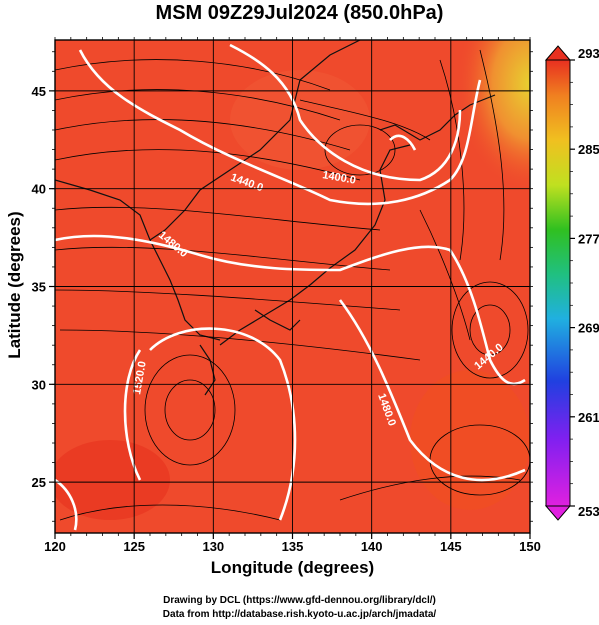  What do you see at coordinates (588, 149) in the screenshot?
I see `colorbar-tick-label: 285` at bounding box center [588, 149].